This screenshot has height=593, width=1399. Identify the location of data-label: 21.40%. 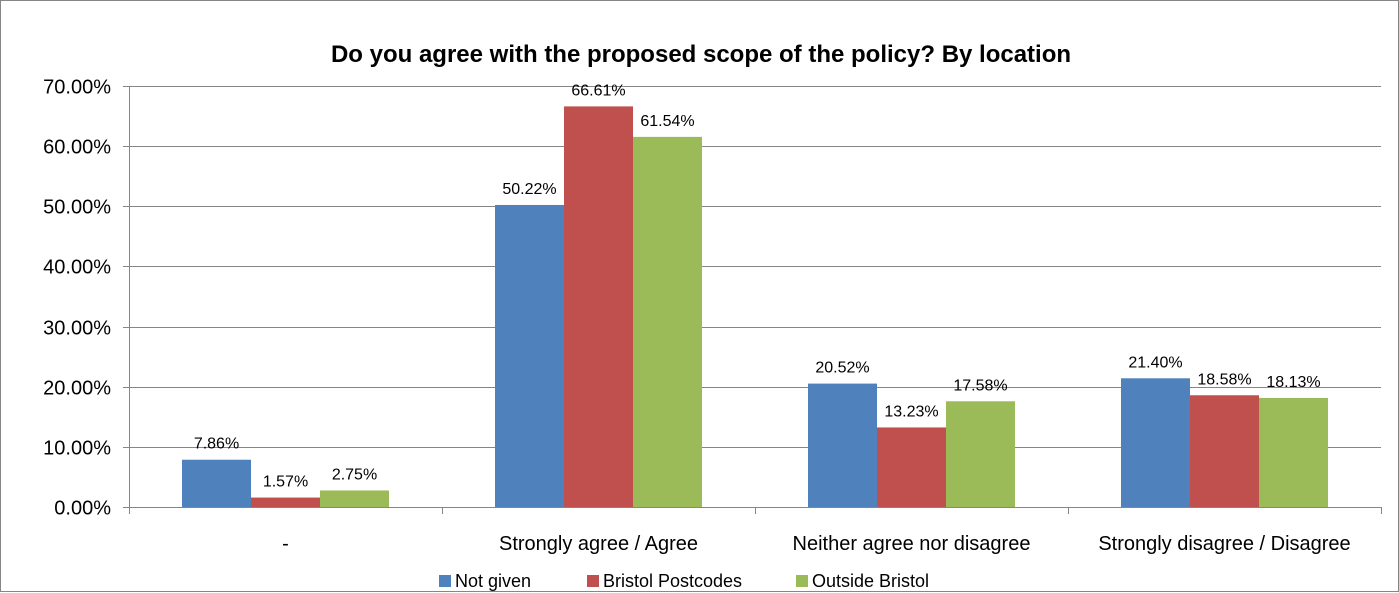
(1155, 362).